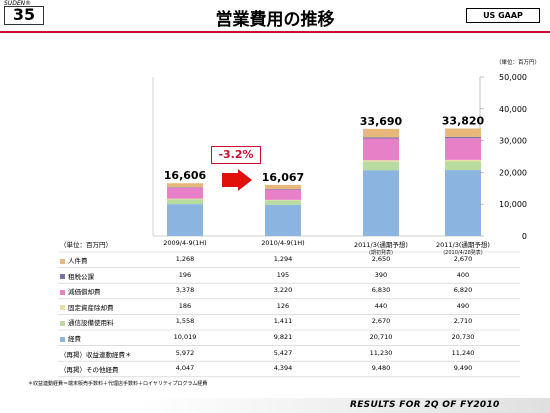  What do you see at coordinates (524, 236) in the screenshot?
I see `y-tick-label: 0` at bounding box center [524, 236].